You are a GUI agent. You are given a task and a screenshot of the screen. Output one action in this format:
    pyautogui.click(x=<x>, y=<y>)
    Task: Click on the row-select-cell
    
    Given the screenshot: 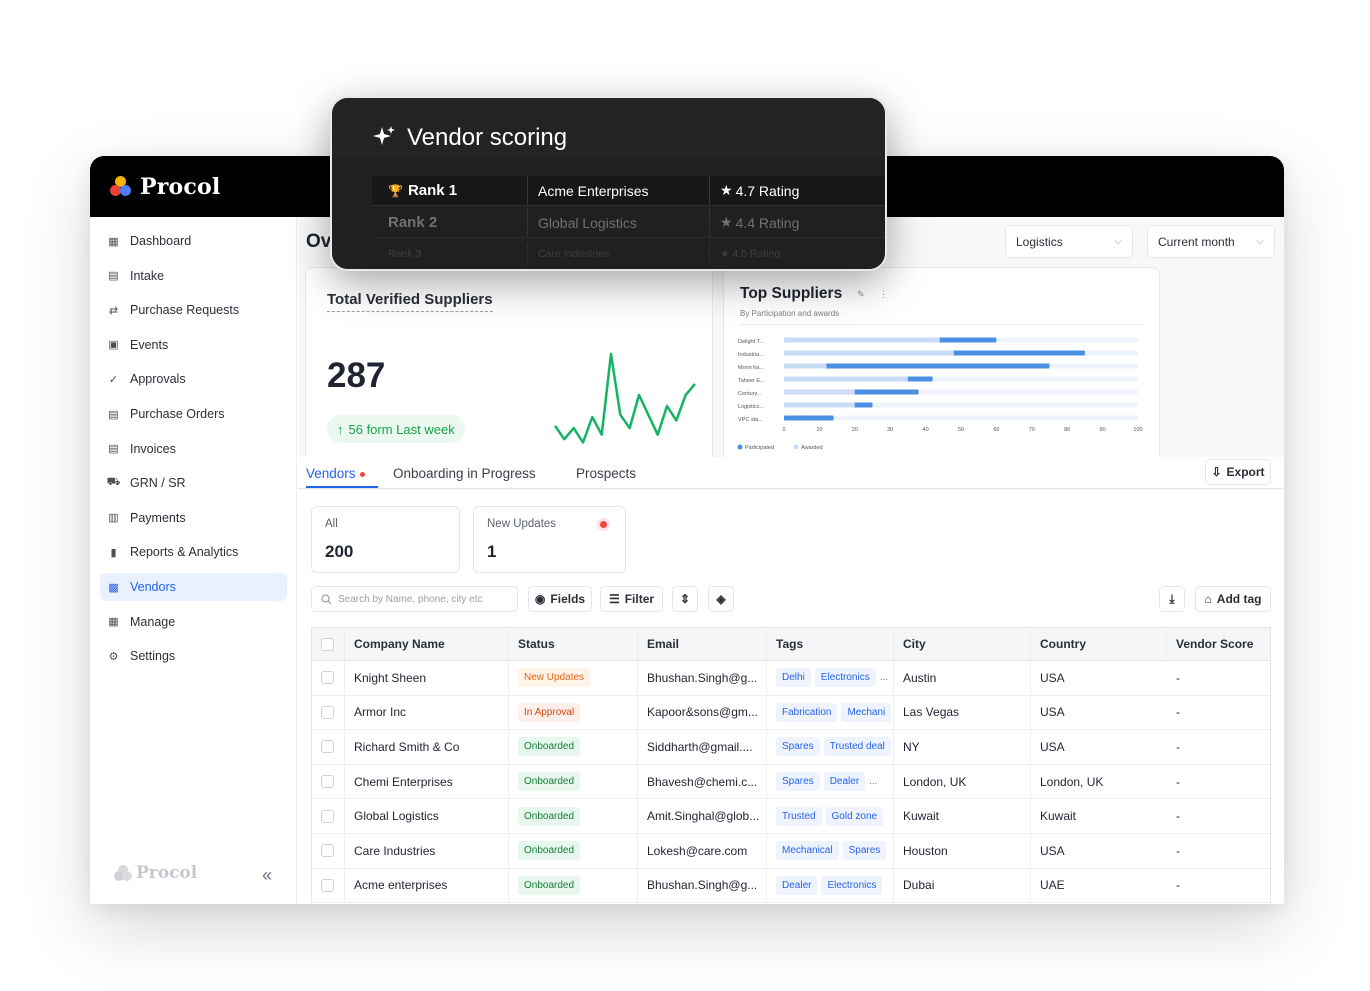 What is the action you would take?
    pyautogui.click(x=328, y=850)
    